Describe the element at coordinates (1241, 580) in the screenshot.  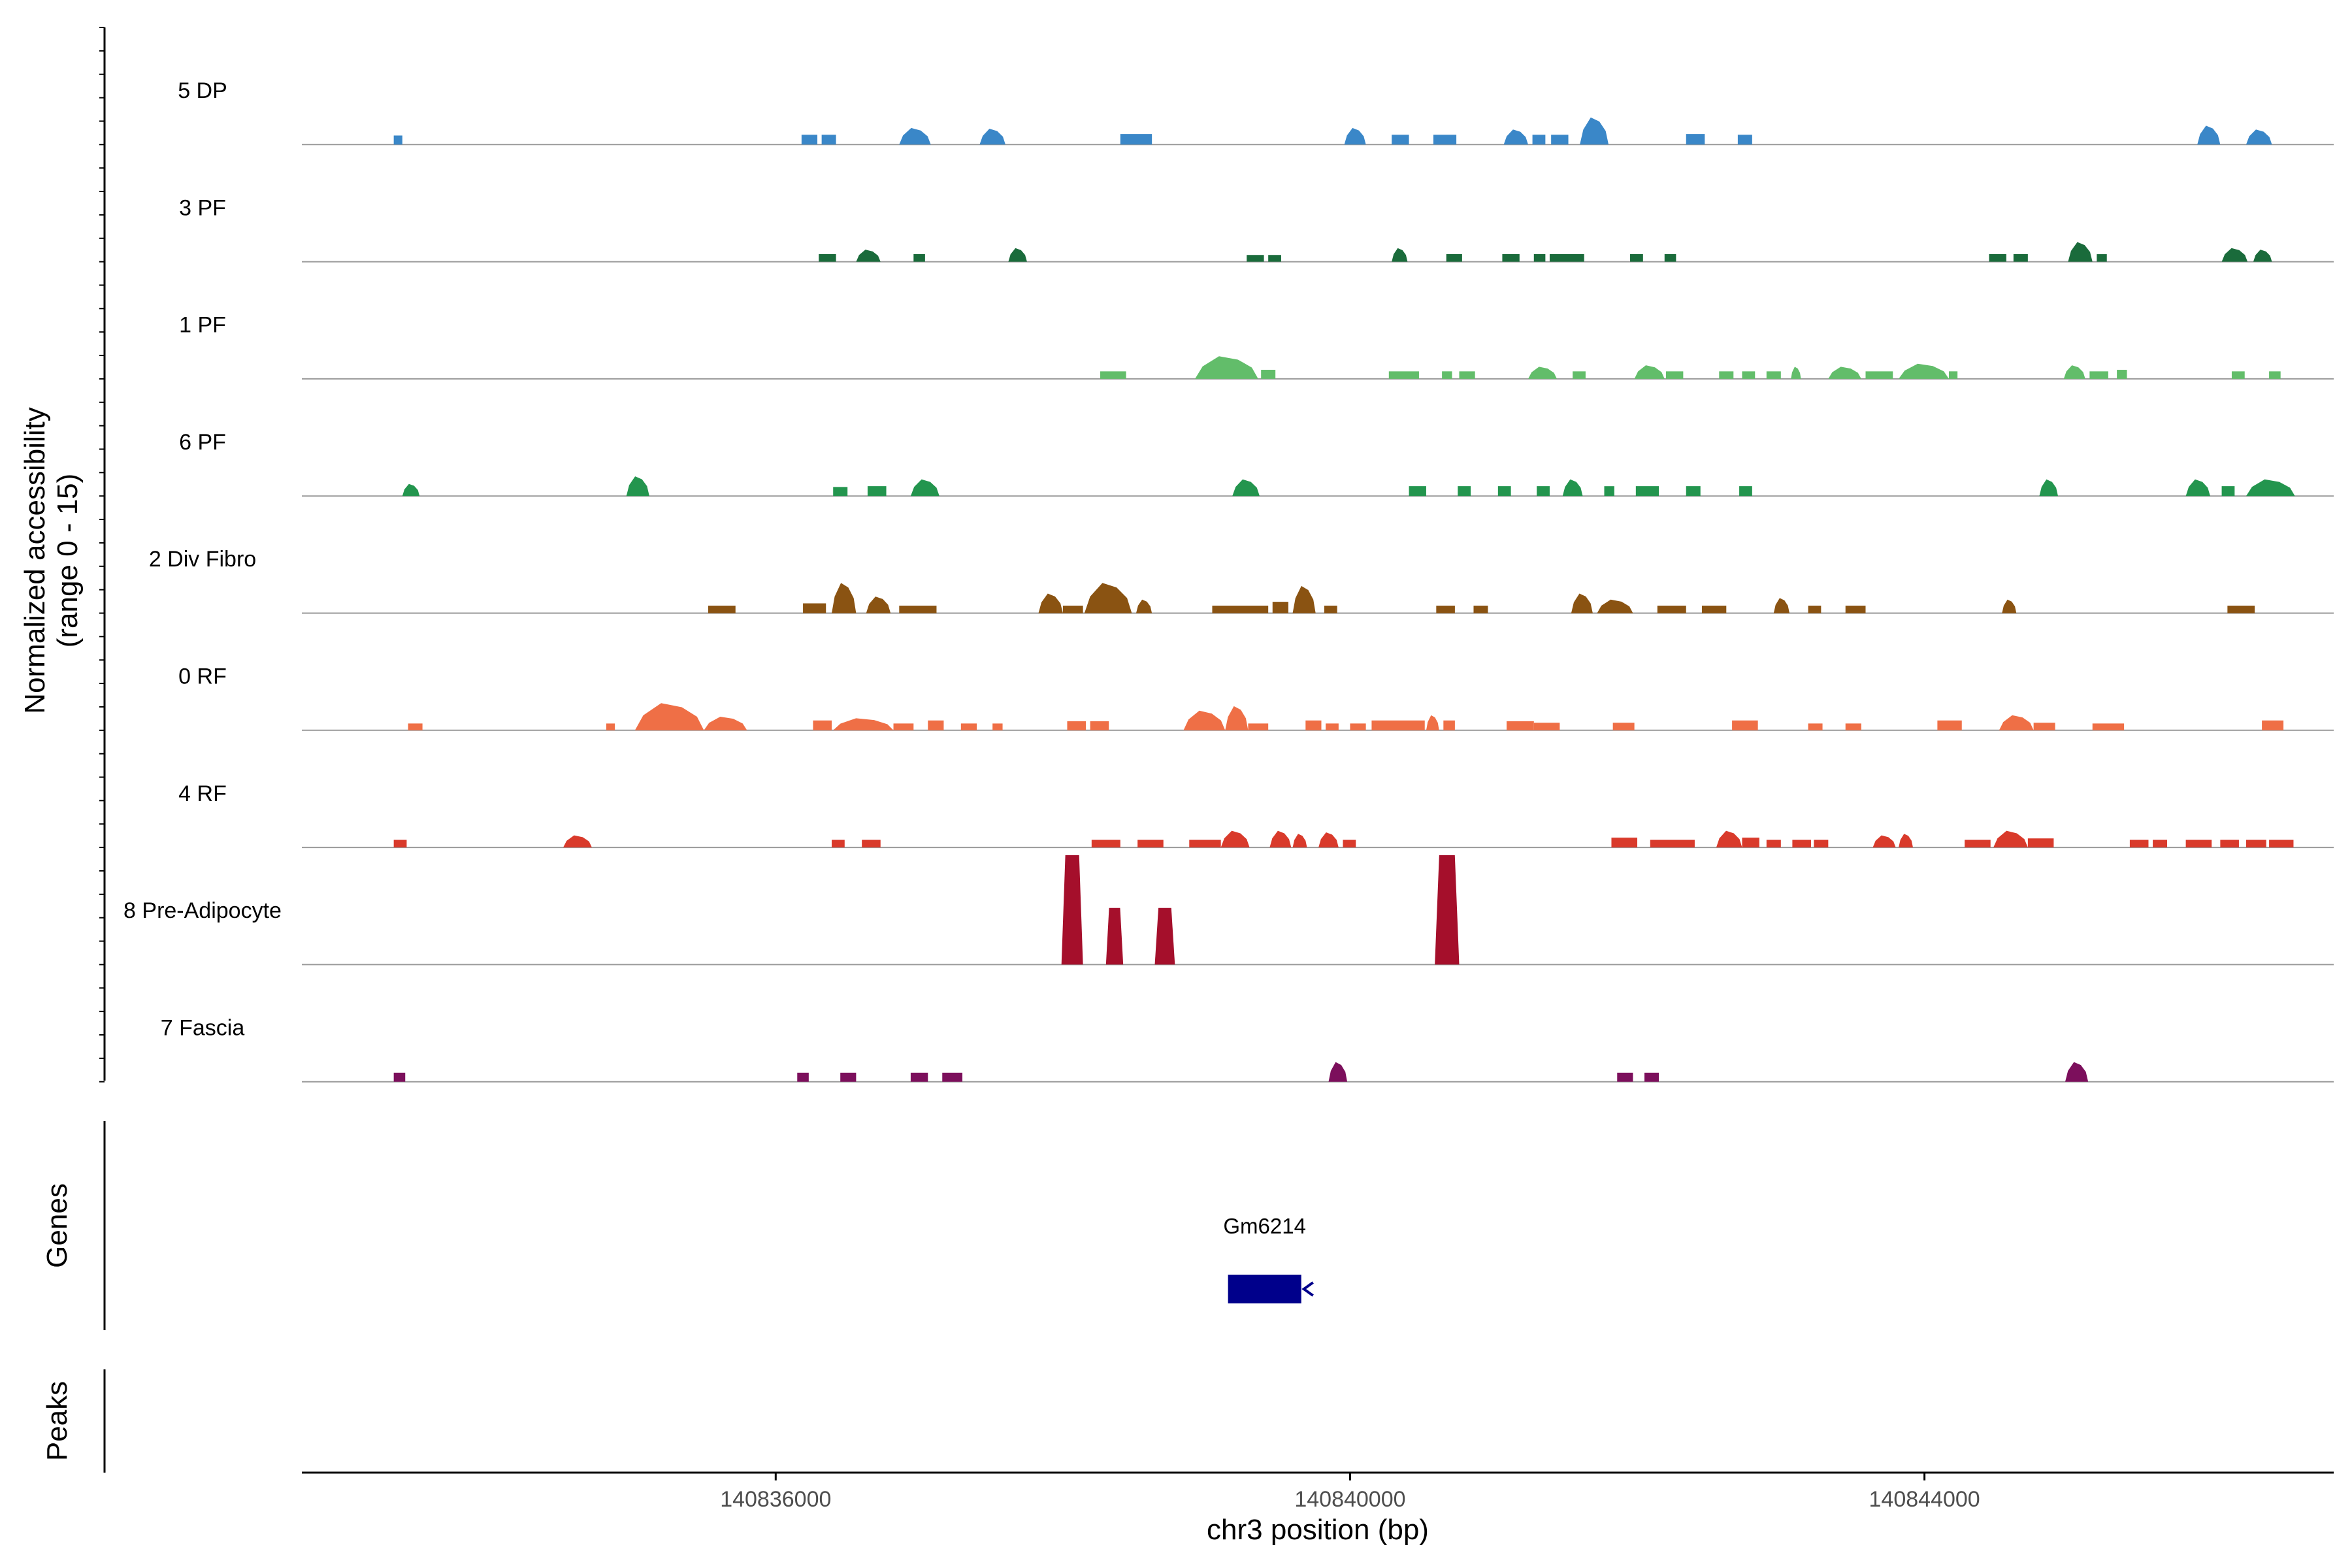
I see `track-2-div-fibro: 2 Div Fibro` at that location.